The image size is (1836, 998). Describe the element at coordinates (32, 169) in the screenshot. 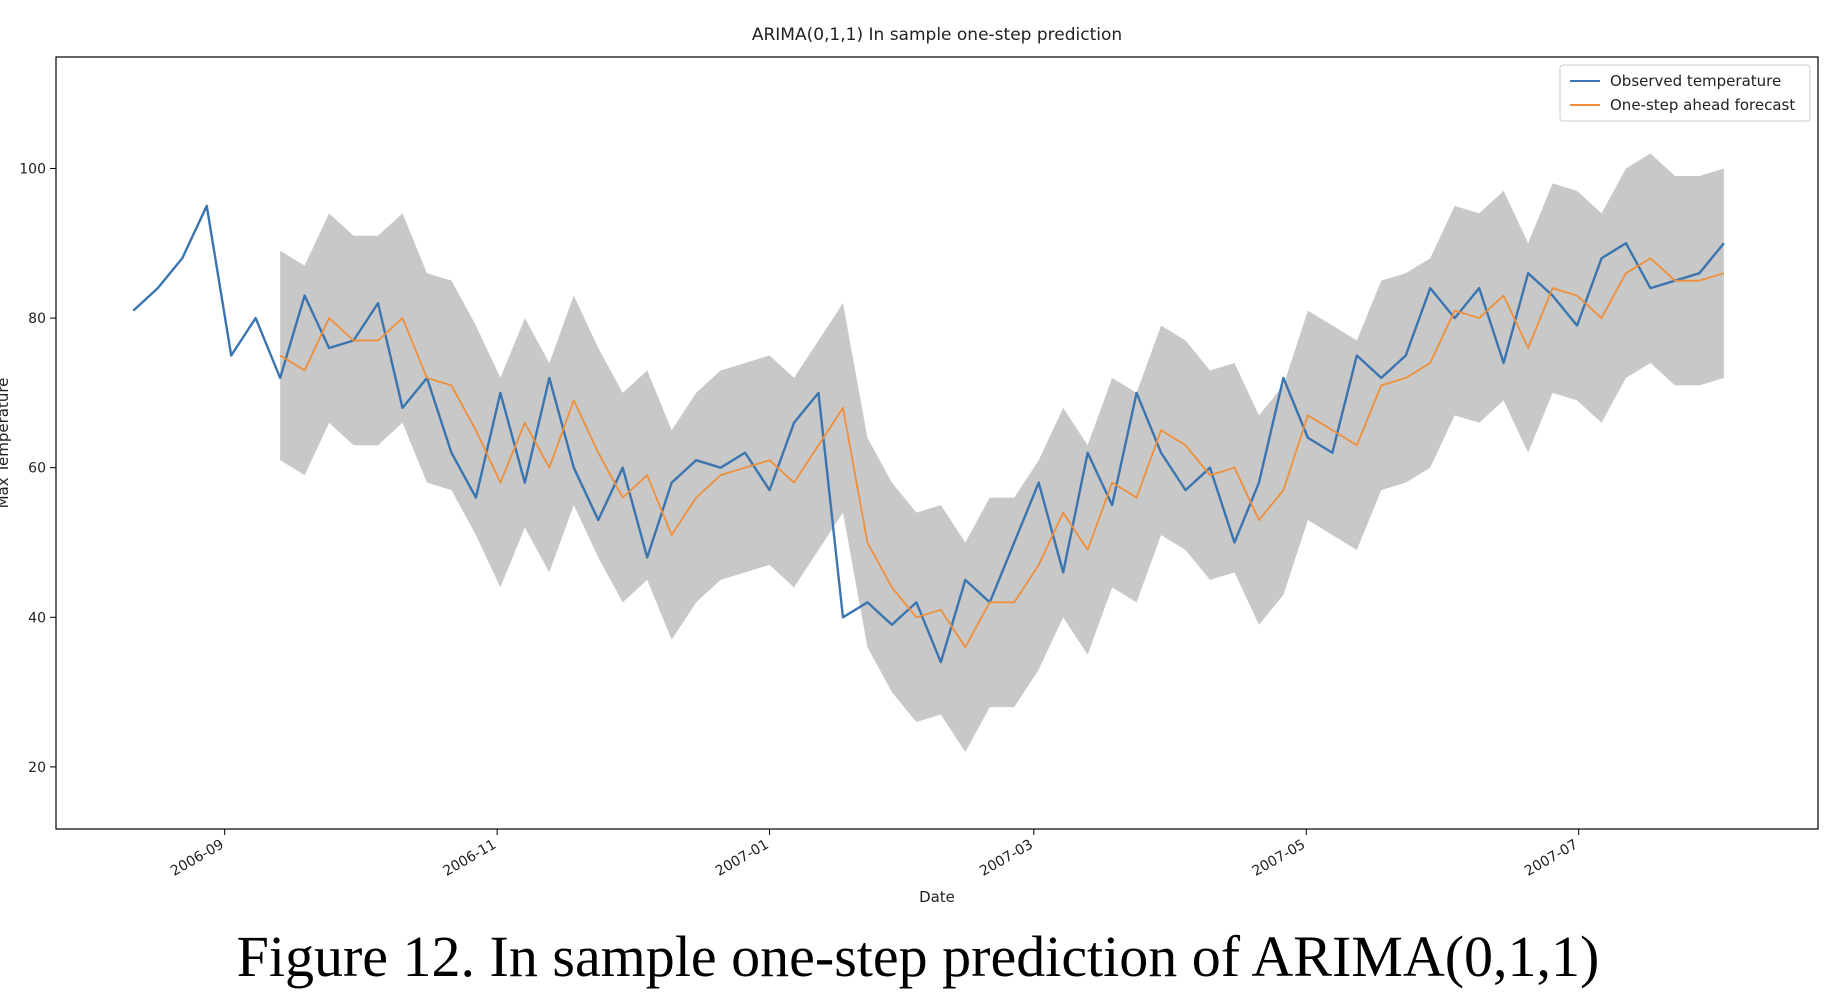

I see `y-tick-label: 100` at that location.